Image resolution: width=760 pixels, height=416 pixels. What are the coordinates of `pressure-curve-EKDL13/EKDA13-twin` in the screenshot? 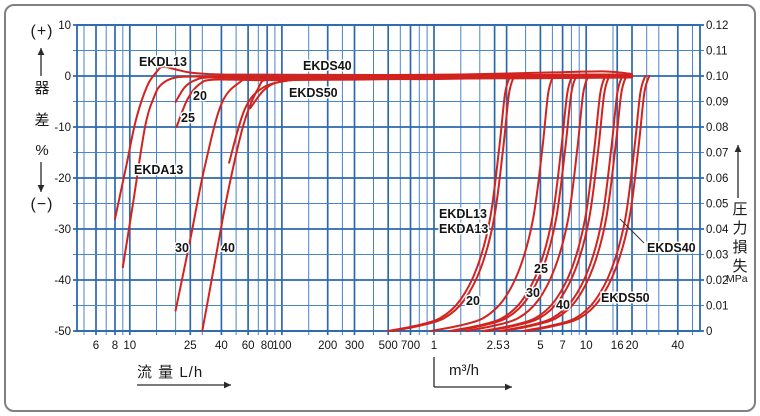 It's located at (453, 203).